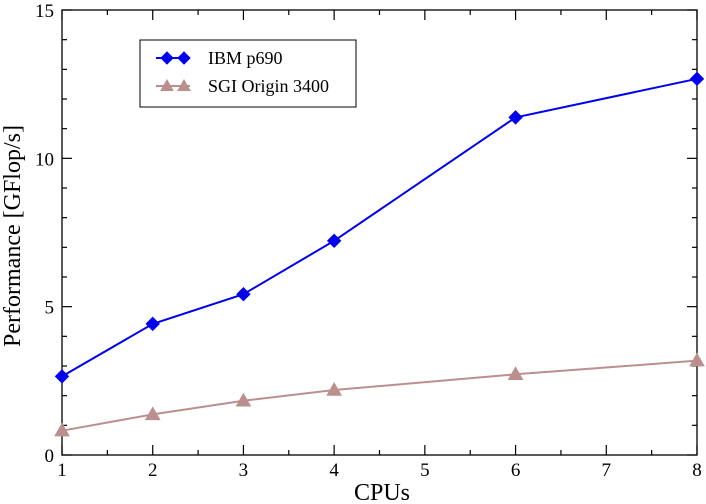 This screenshot has width=706, height=504. Describe the element at coordinates (334, 470) in the screenshot. I see `x-tick-label: 4` at that location.